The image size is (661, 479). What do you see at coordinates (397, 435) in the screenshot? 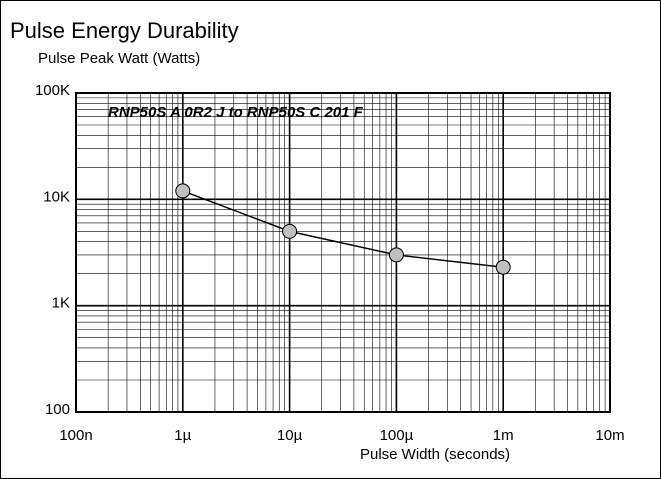
I see `x-tick-label: 100µ` at bounding box center [397, 435].